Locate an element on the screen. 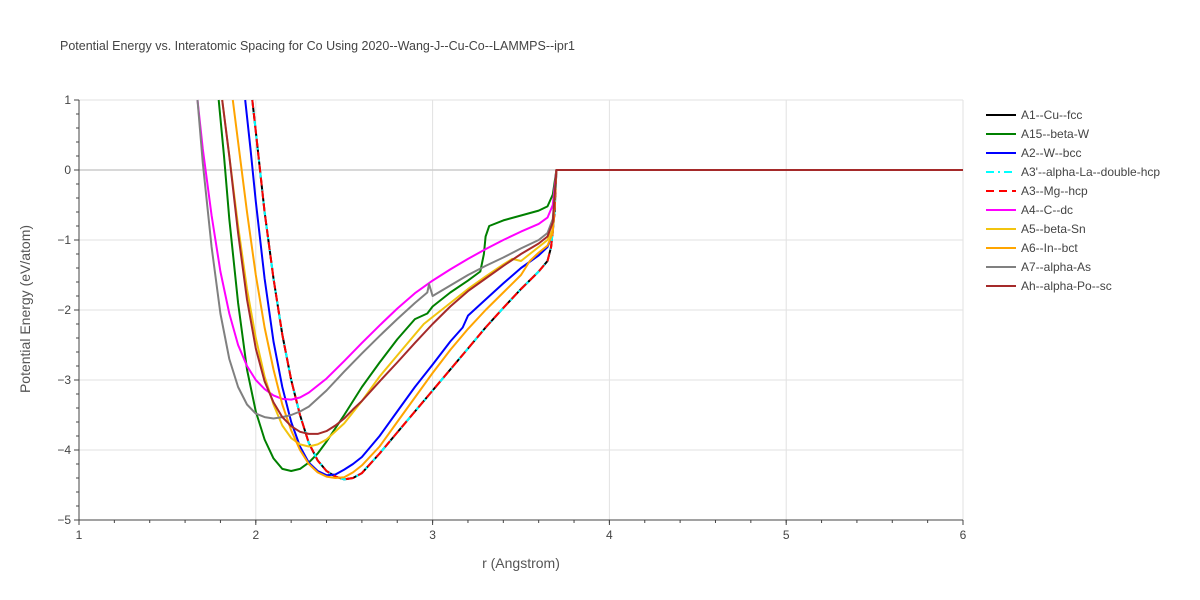 The height and width of the screenshot is (600, 1200). y-tick-label: −1 is located at coordinates (64, 240).